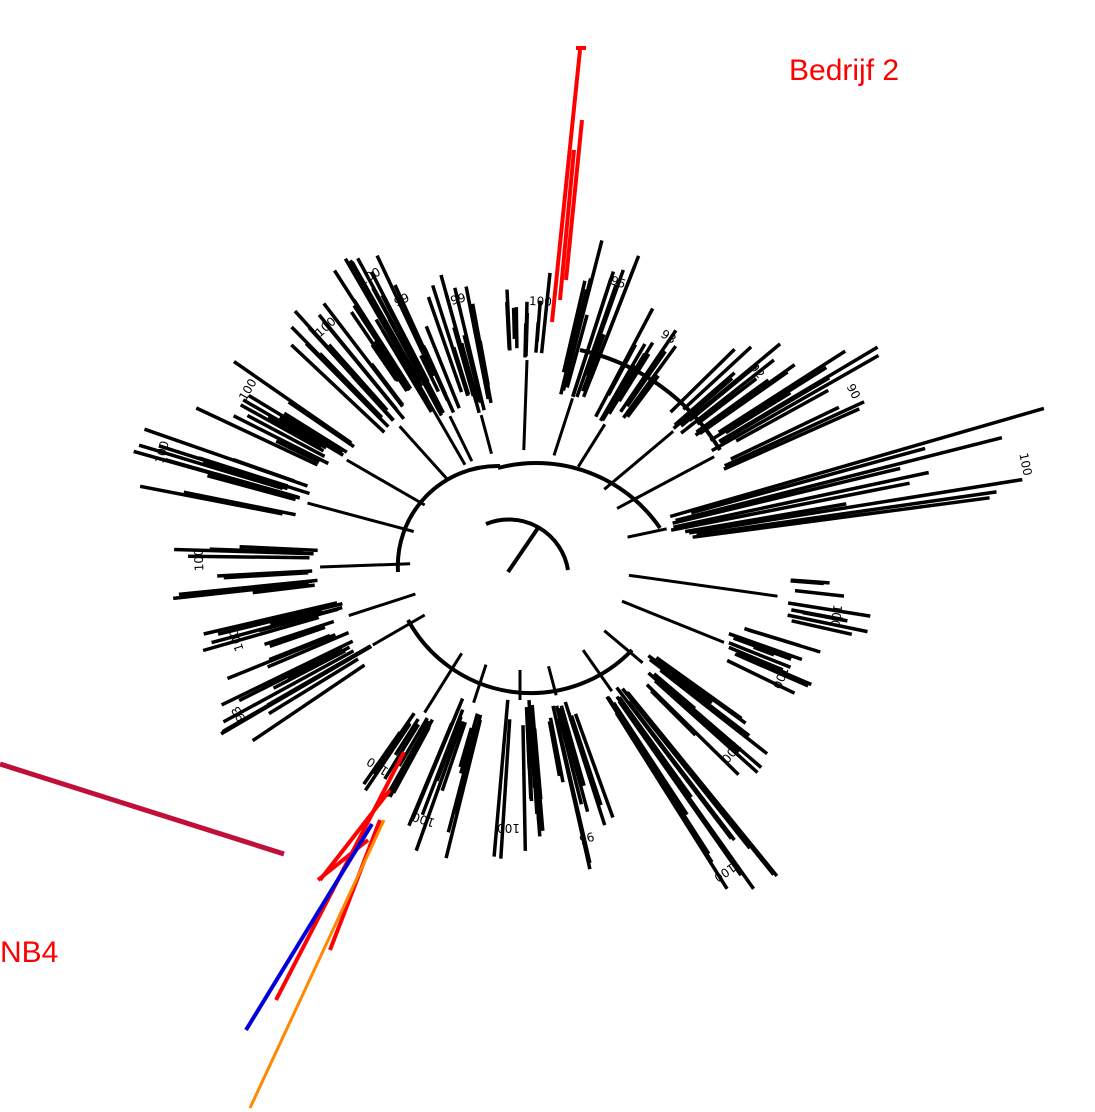 Image resolution: width=1095 pixels, height=1112 pixels. What do you see at coordinates (309, 927) in the screenshot?
I see `blue-clade` at bounding box center [309, 927].